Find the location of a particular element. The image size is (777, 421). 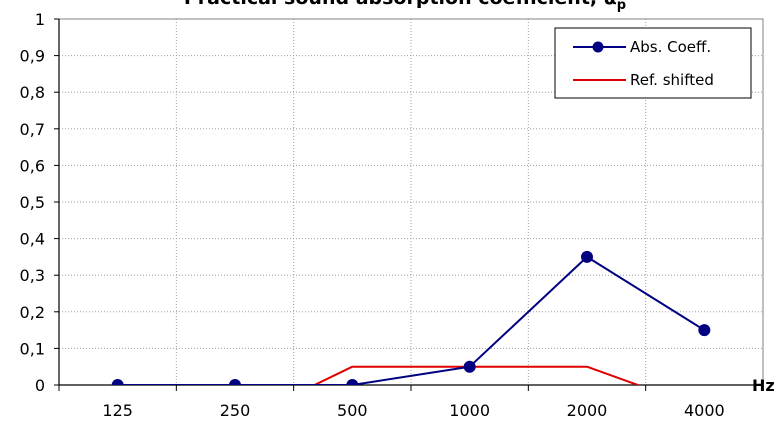

y-tick-label: 0,6 is located at coordinates (32, 165).